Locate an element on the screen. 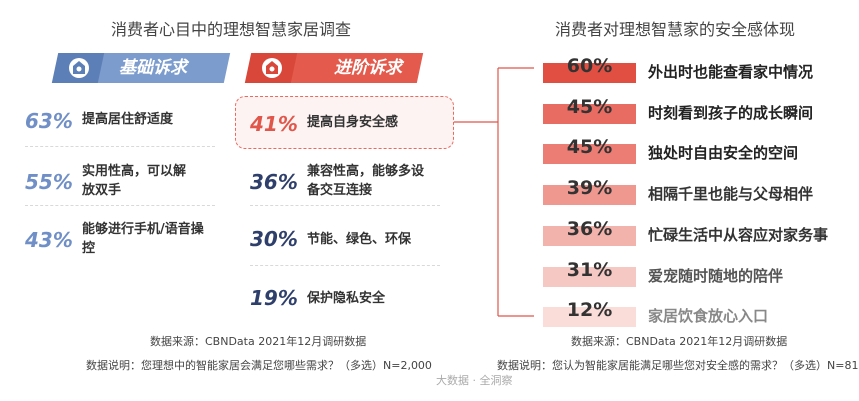 The image size is (859, 401). basic-needs-badge: 基础诉求 is located at coordinates (141, 68).